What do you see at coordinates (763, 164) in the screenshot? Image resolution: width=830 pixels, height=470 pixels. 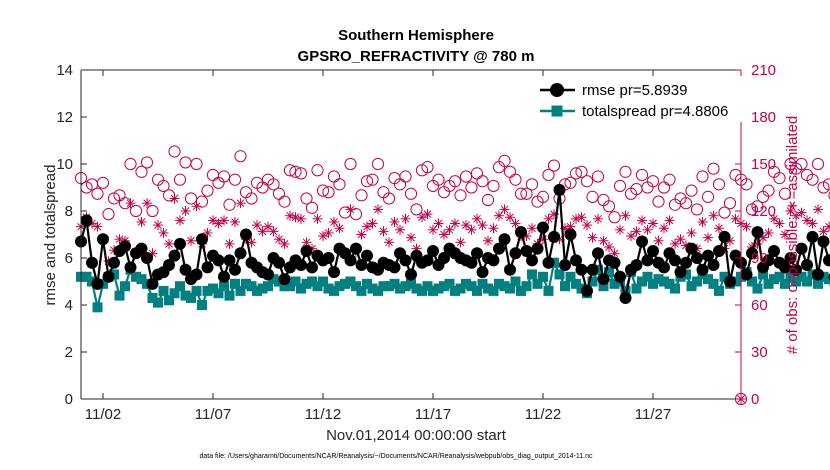 I see `y-tick-label-right: 150` at bounding box center [763, 164].